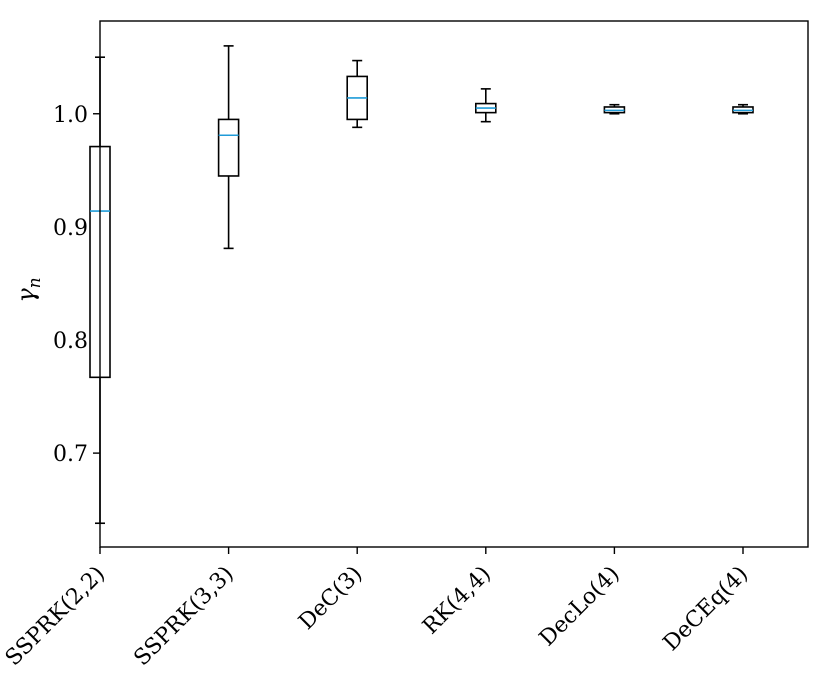 The width and height of the screenshot is (831, 687). What do you see at coordinates (183, 616) in the screenshot?
I see `x-tick-label: SSPRK(3,3)` at bounding box center [183, 616].